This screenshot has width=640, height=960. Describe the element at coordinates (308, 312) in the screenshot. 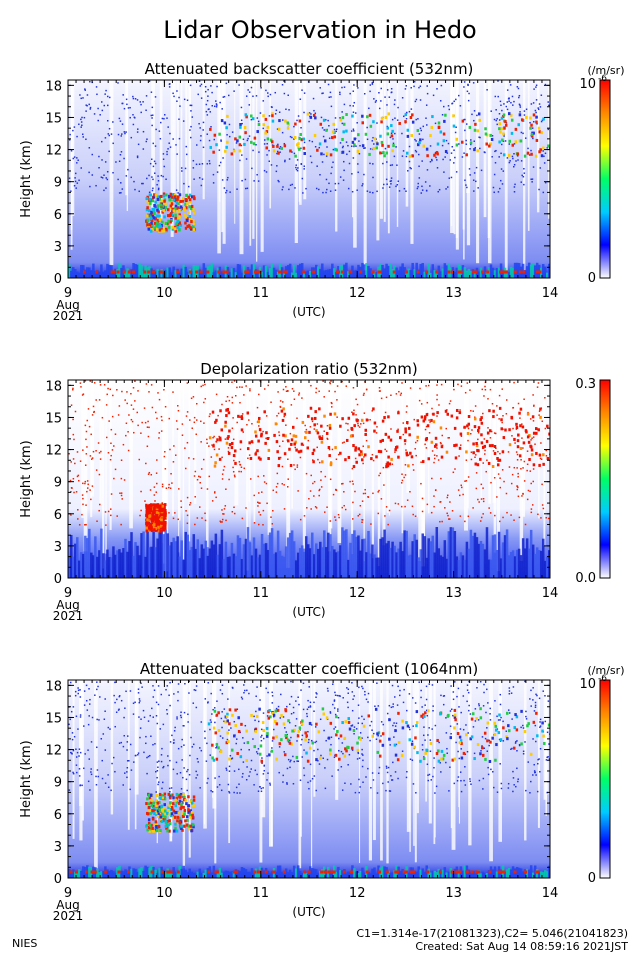

I see `x-axis-label: (UTC)` at that location.